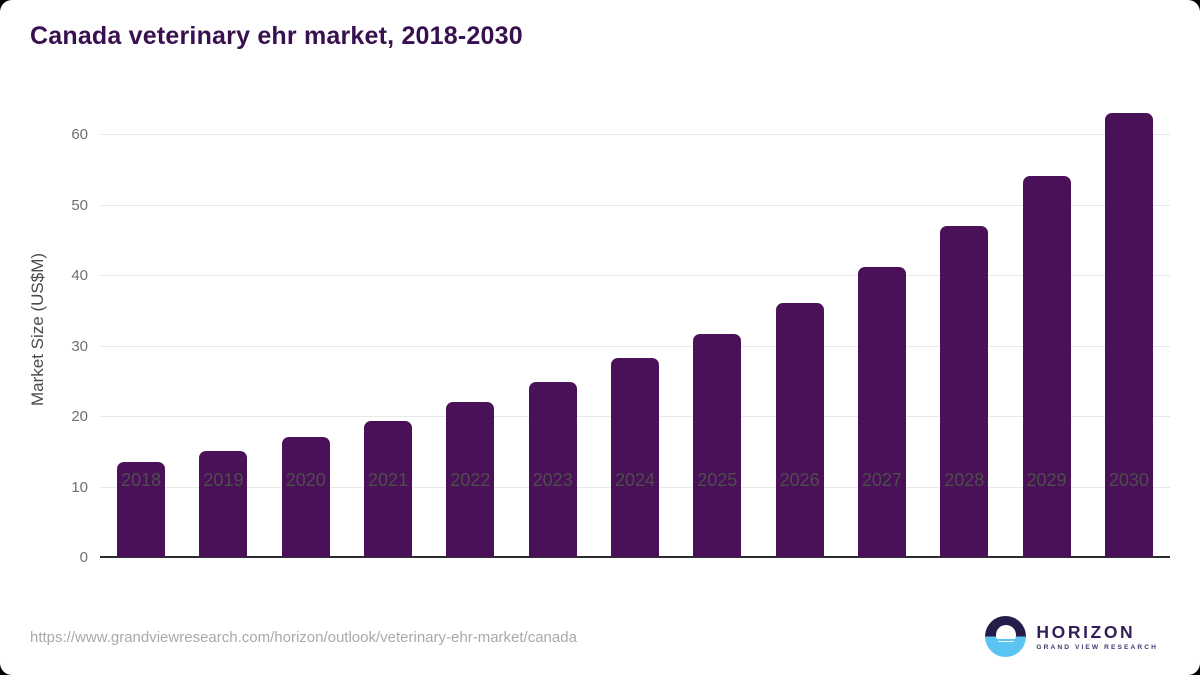 The width and height of the screenshot is (1200, 675). Describe the element at coordinates (1005, 647) in the screenshot. I see `wave-cover` at that location.